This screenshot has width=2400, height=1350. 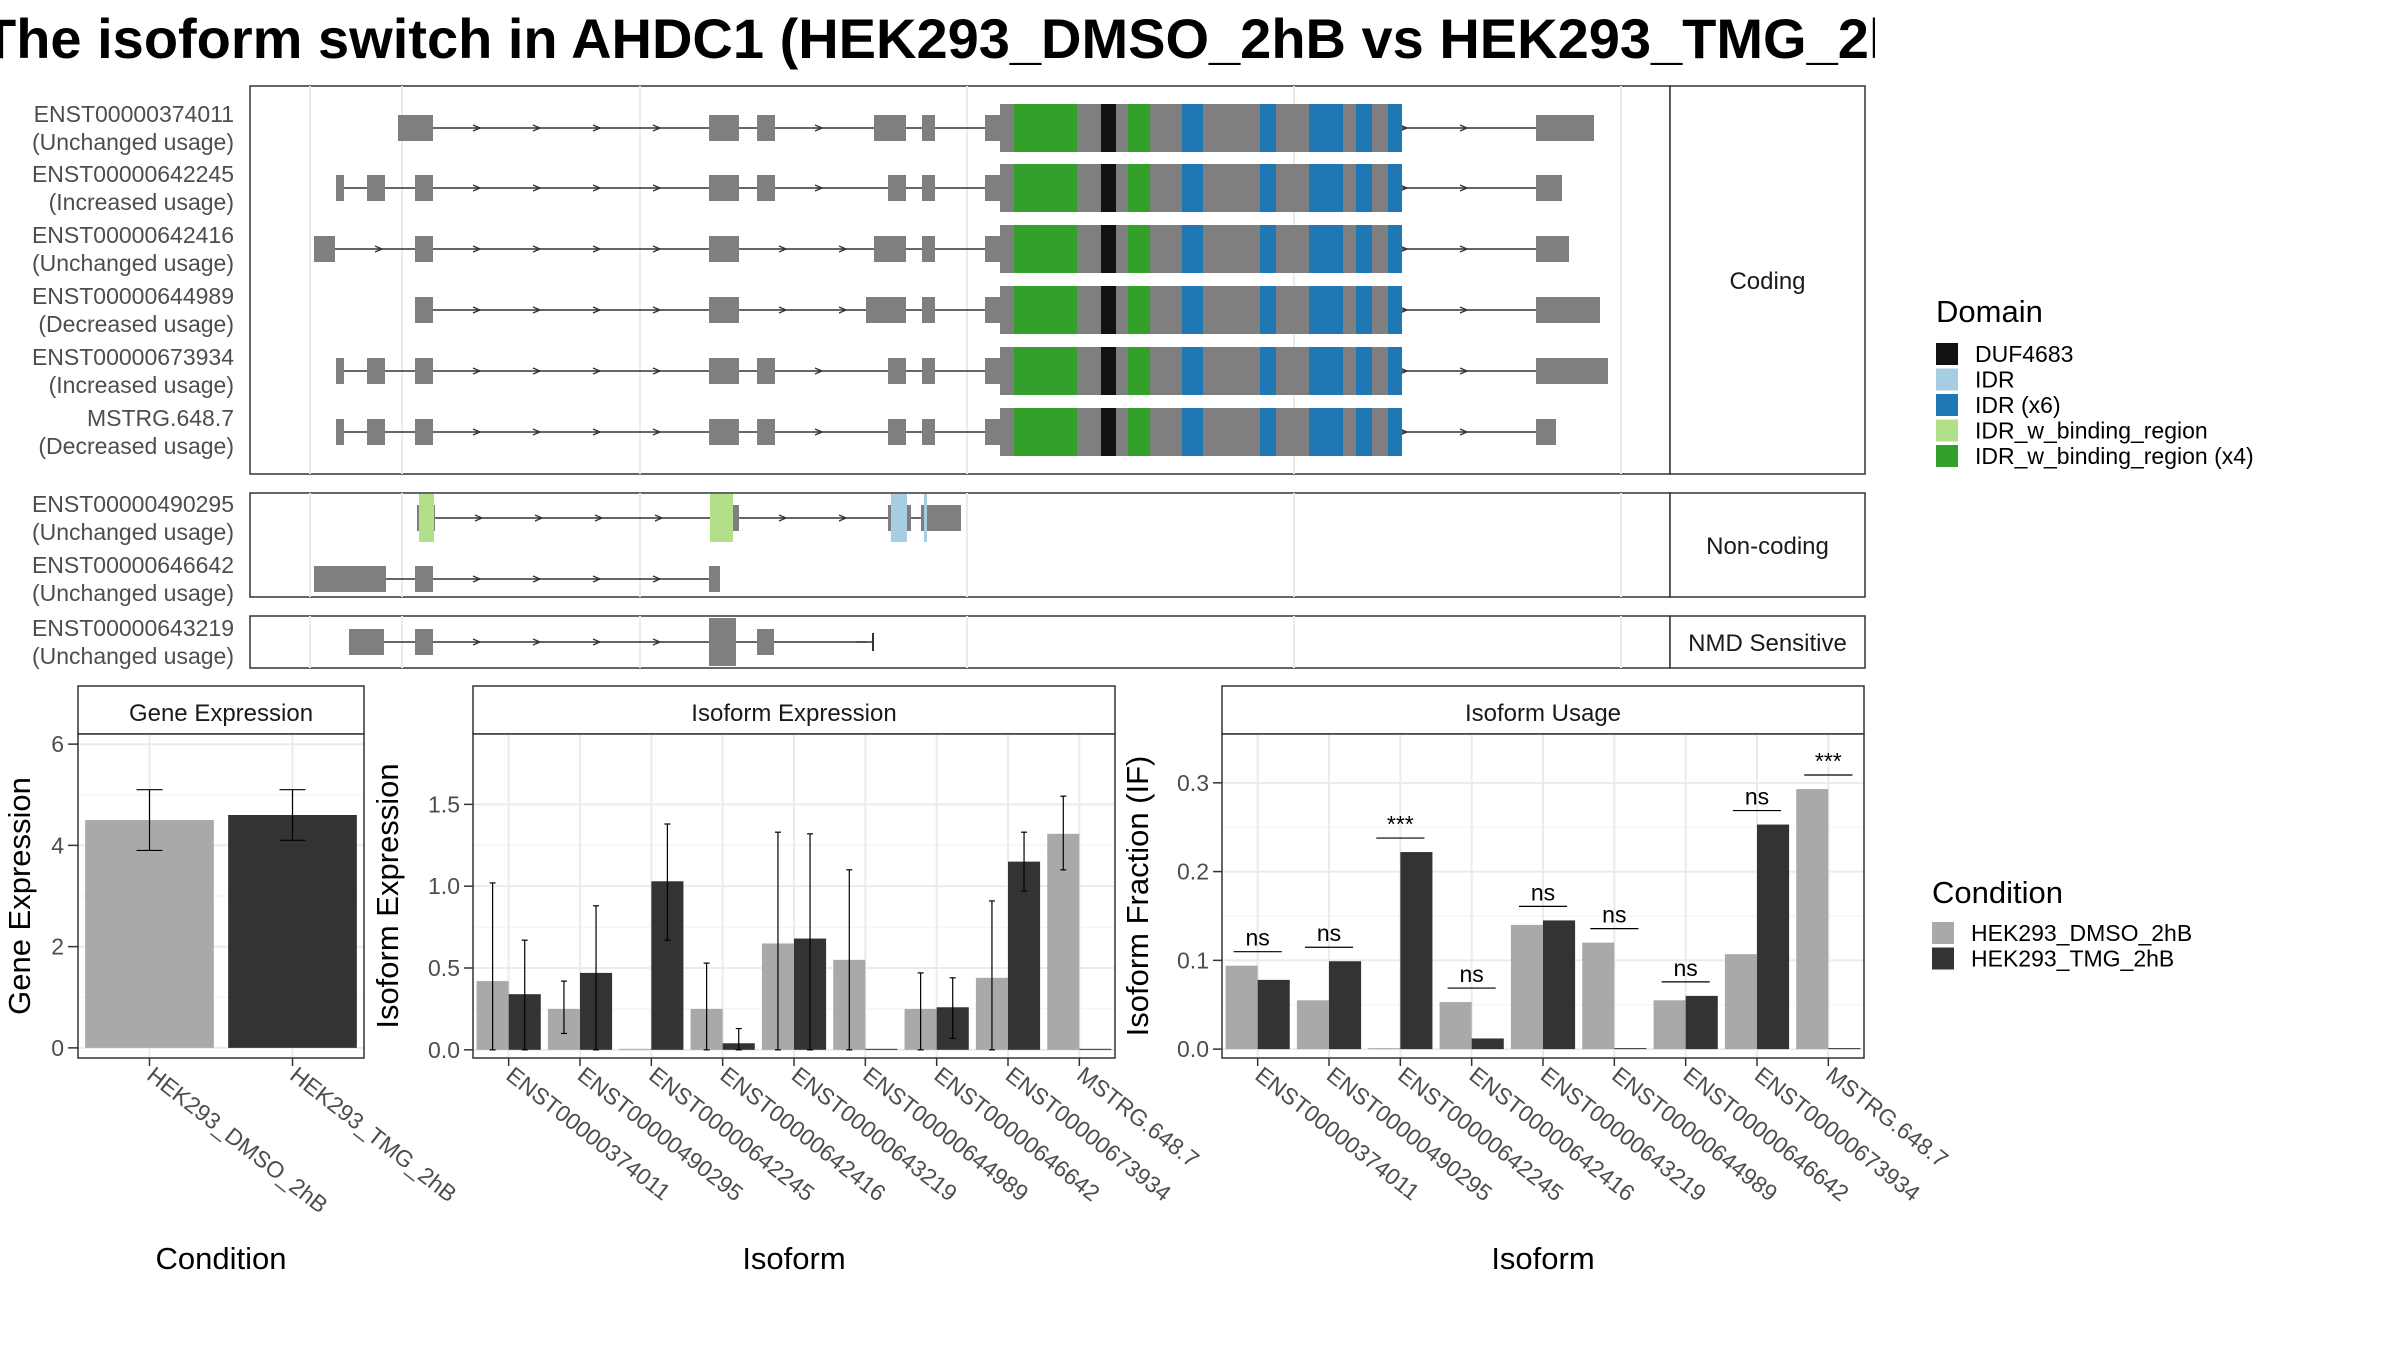 I want to click on domain-legend-key, so click(x=1947, y=456).